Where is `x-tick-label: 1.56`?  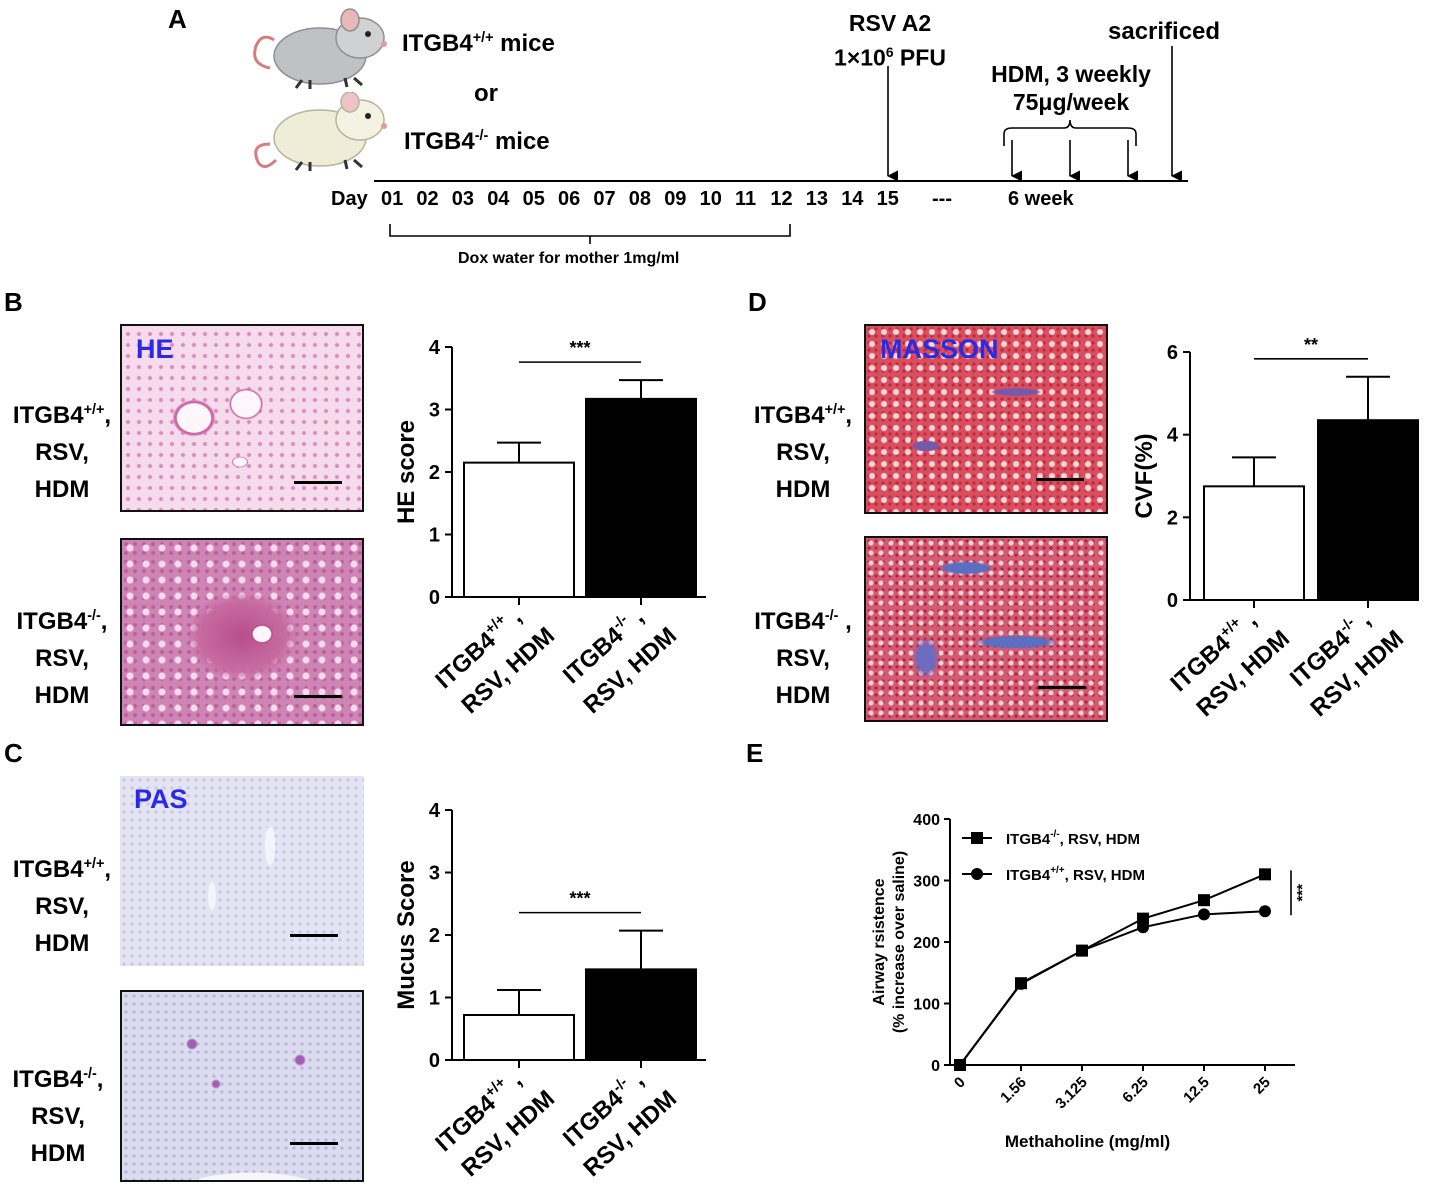 x-tick-label: 1.56 is located at coordinates (1013, 1090).